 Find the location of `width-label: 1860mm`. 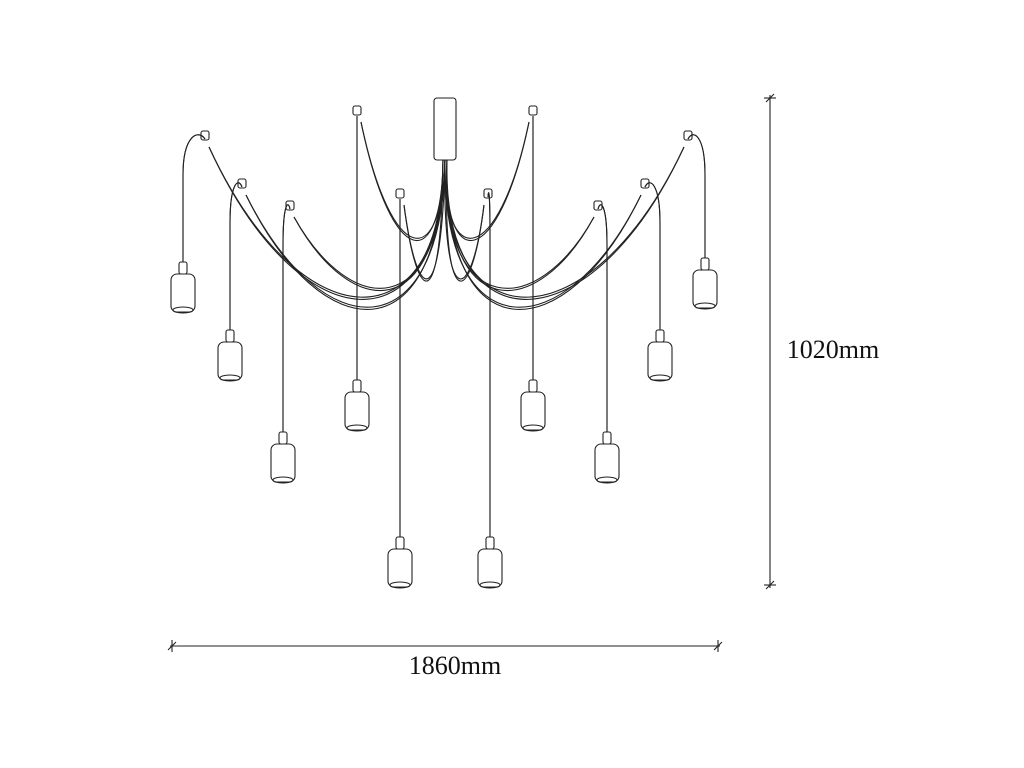

width-label: 1860mm is located at coordinates (455, 665).